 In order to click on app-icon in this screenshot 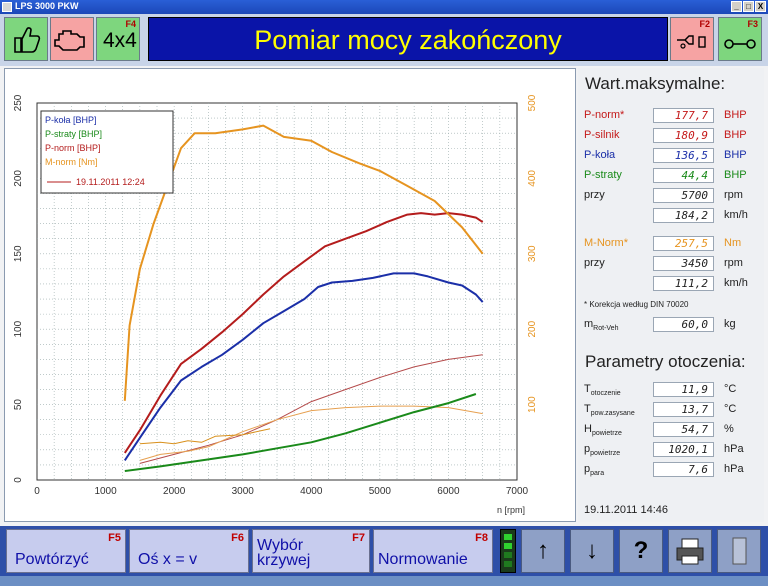, I will do `click(7, 7)`.